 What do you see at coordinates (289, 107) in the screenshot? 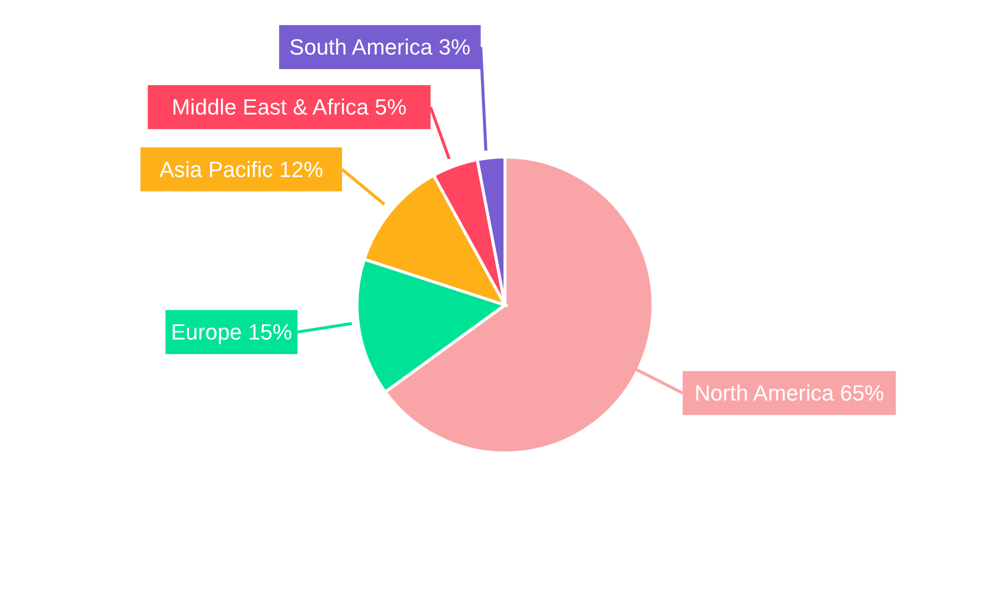
I see `slice-label: Middle East & Africa 5%` at bounding box center [289, 107].